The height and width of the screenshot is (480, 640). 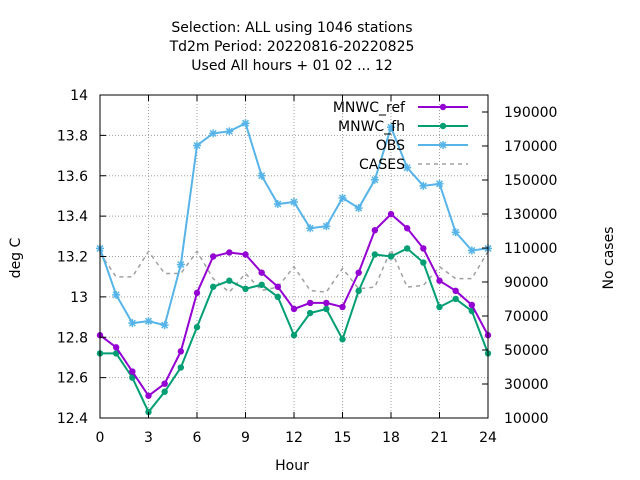 What do you see at coordinates (391, 438) in the screenshot?
I see `x-tick-label: 18` at bounding box center [391, 438].